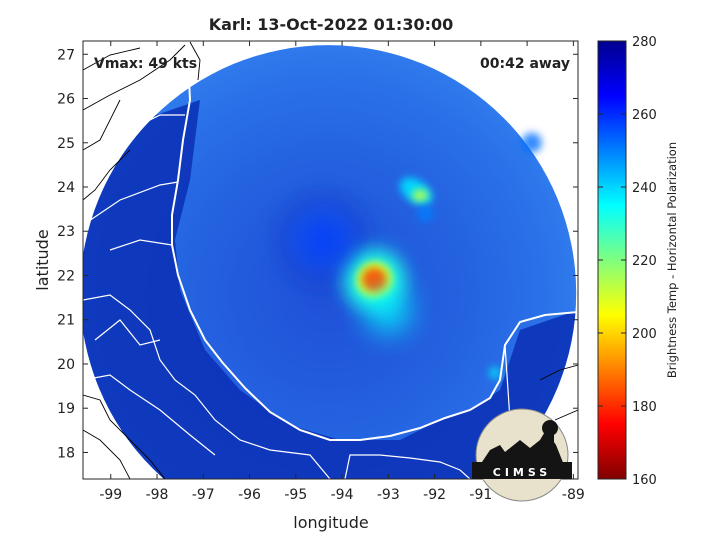  Describe the element at coordinates (66, 188) in the screenshot. I see `y-tick-label: 24` at that location.